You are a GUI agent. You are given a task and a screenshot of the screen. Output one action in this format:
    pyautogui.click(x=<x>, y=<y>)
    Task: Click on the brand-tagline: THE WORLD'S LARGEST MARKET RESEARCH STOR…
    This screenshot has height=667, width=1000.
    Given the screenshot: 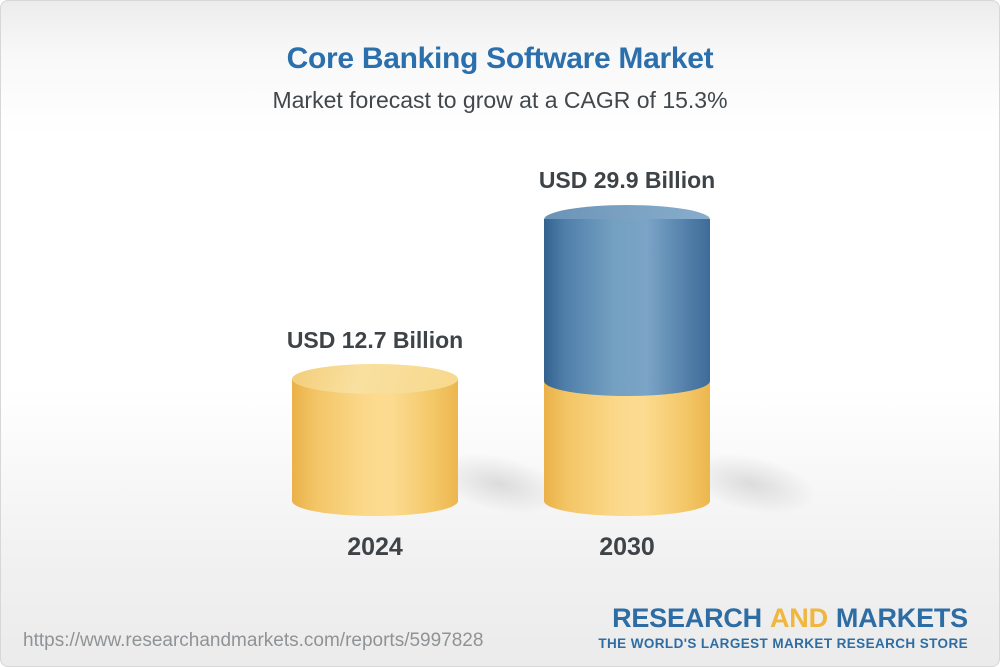 What is the action you would take?
    pyautogui.click(x=783, y=643)
    